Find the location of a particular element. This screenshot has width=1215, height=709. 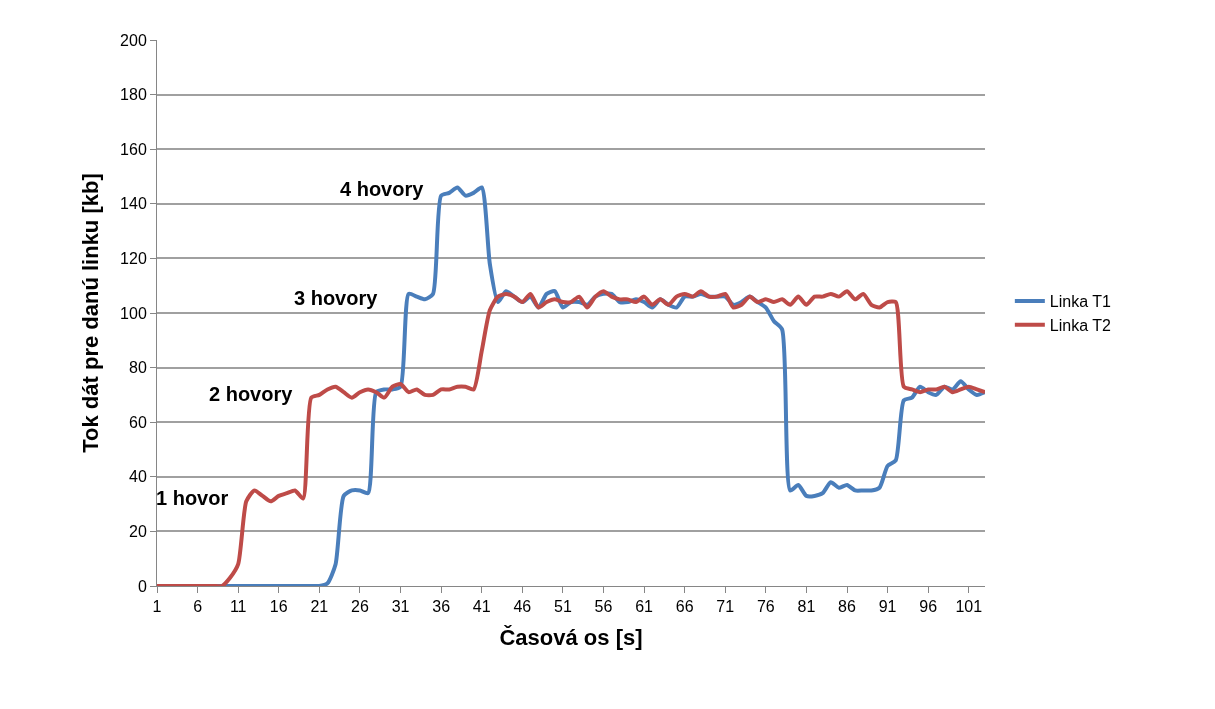

y-tick-label: 120 is located at coordinates (133, 258).